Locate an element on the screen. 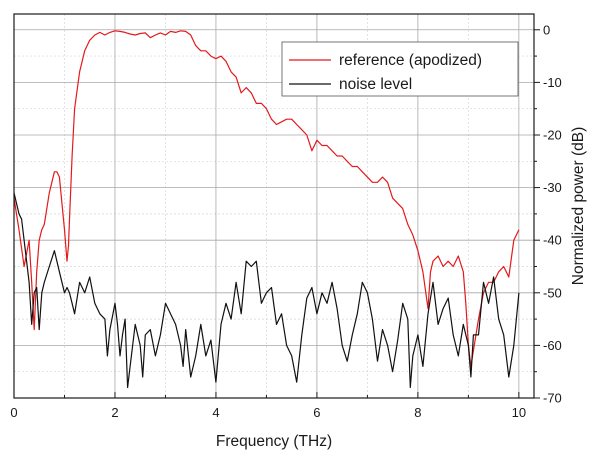  y-tick-label: -50 is located at coordinates (552, 292).